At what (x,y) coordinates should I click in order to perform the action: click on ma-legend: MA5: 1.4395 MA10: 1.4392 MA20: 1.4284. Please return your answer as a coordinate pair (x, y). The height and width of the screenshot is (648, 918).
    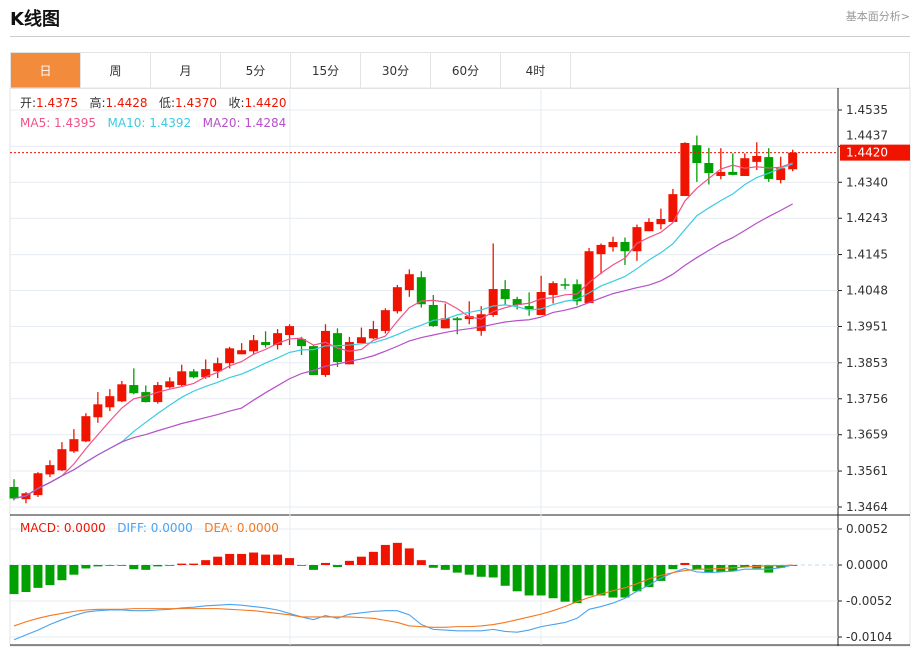
    Looking at the image, I should click on (153, 123).